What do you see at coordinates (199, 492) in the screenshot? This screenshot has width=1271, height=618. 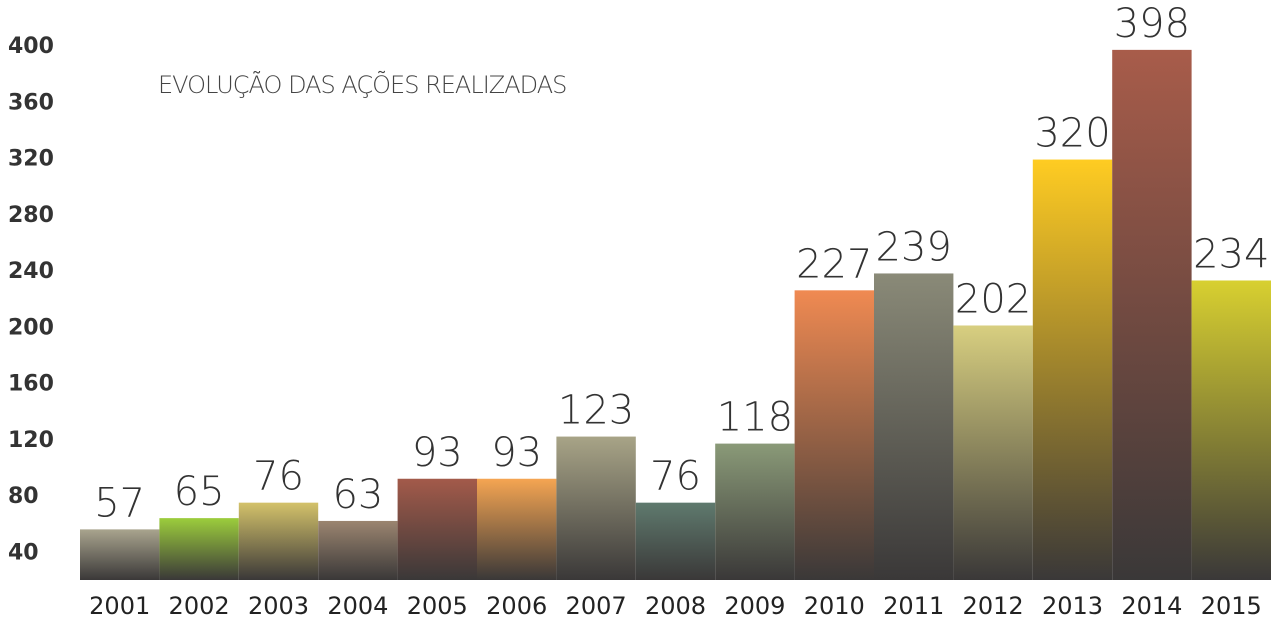 I see `value-label: 65` at bounding box center [199, 492].